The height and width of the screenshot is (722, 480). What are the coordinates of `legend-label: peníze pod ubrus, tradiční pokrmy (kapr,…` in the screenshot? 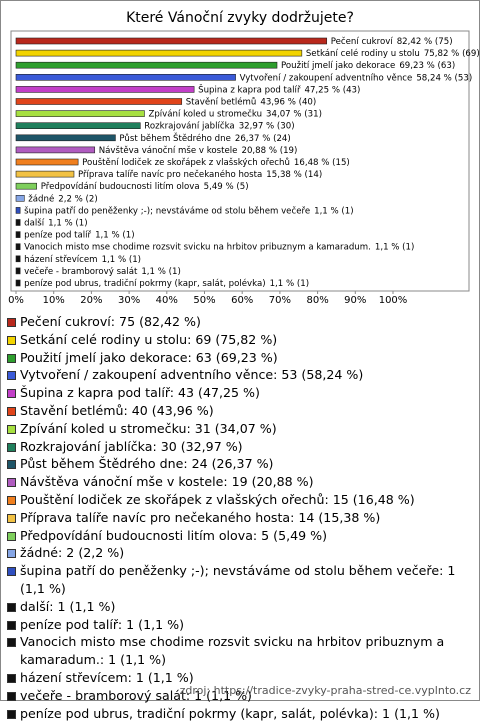 It's located at (230, 713).